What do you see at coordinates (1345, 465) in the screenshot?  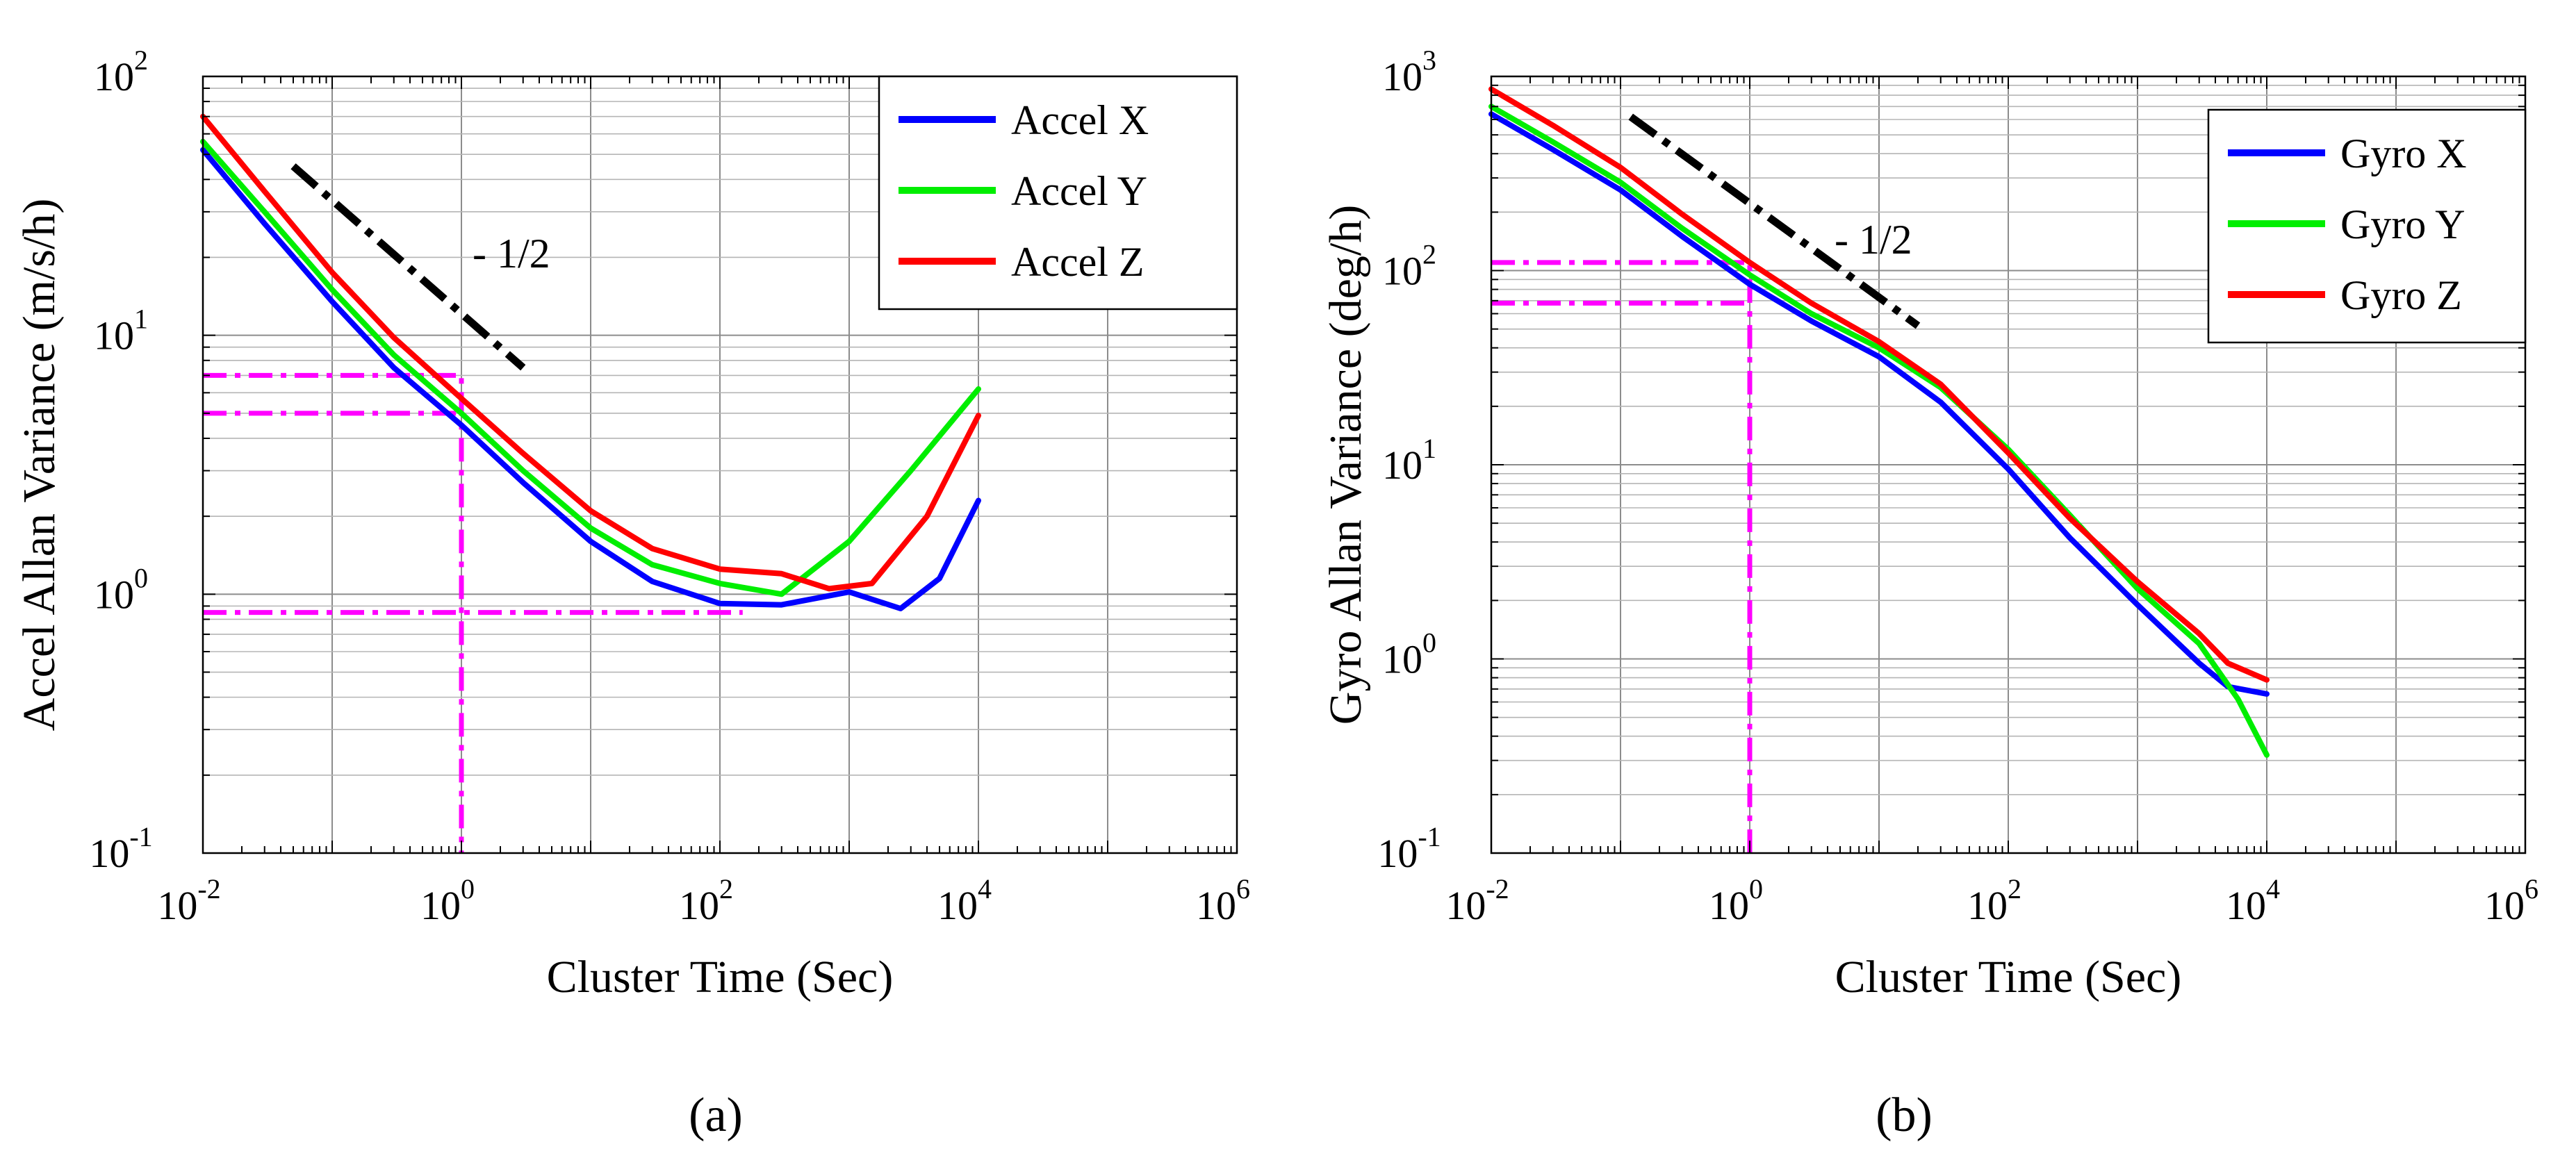 I see `y-axis-label: Gyro Allan Variance (deg/h)` at bounding box center [1345, 465].